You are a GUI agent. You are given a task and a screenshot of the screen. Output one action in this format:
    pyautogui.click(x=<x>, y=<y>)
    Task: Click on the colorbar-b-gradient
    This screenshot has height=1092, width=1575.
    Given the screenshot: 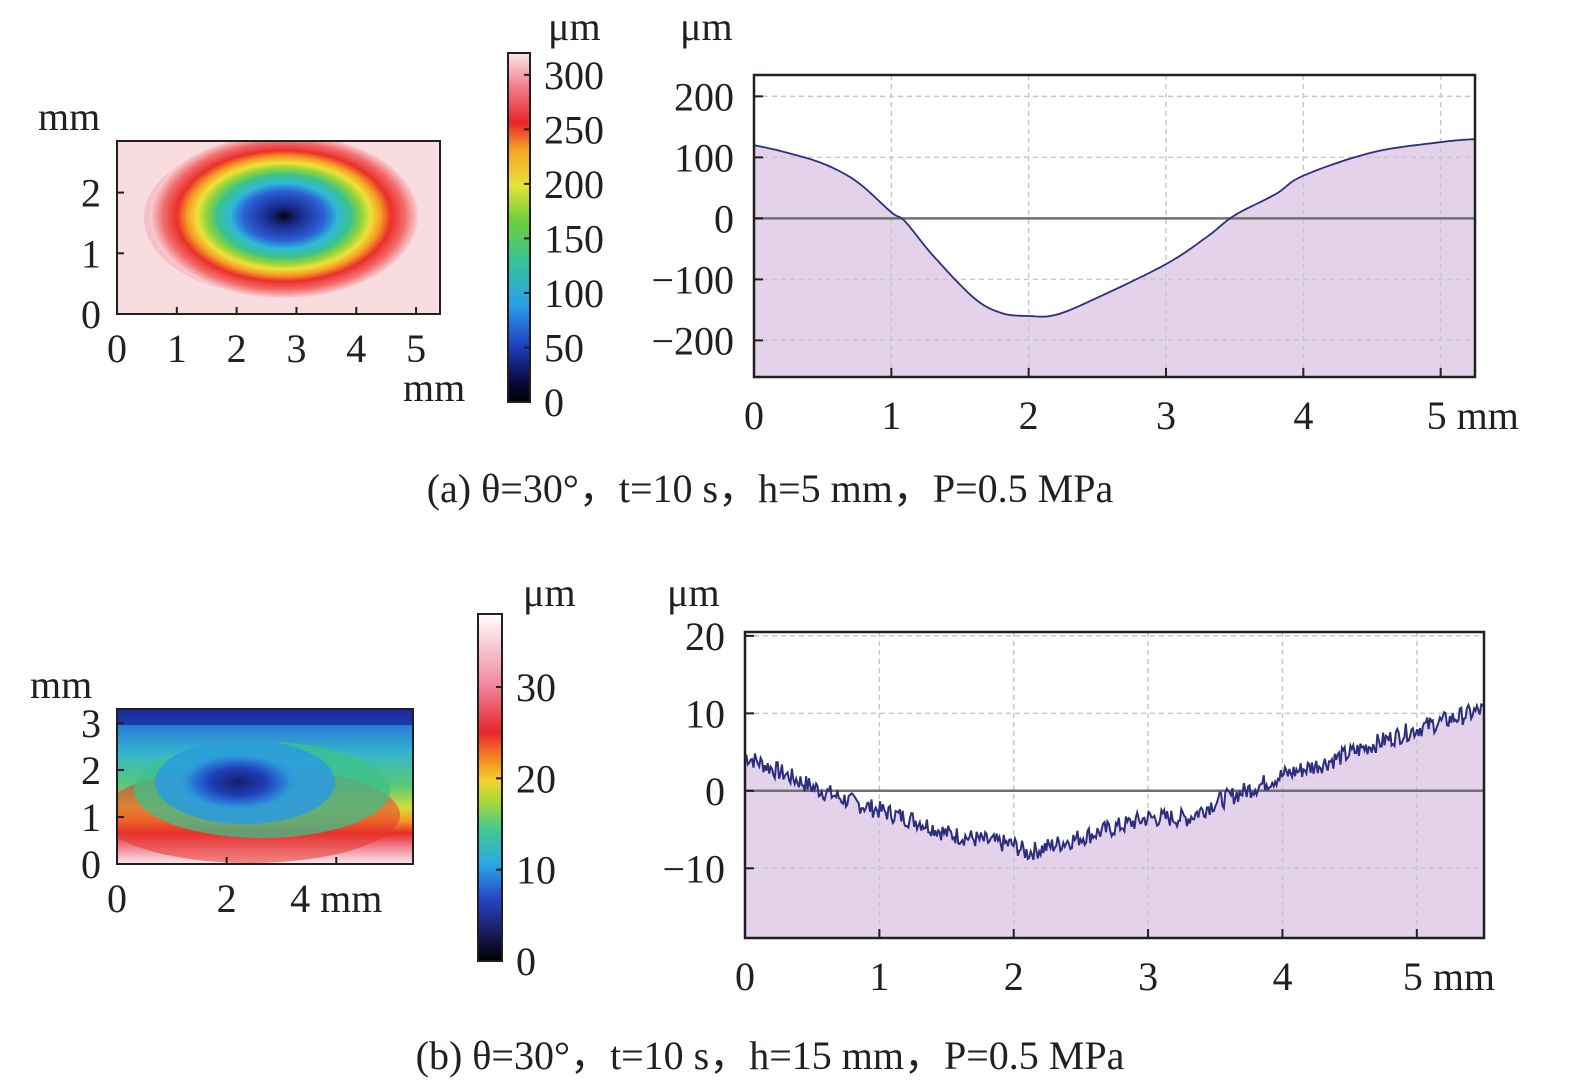 What is the action you would take?
    pyautogui.click(x=490, y=787)
    